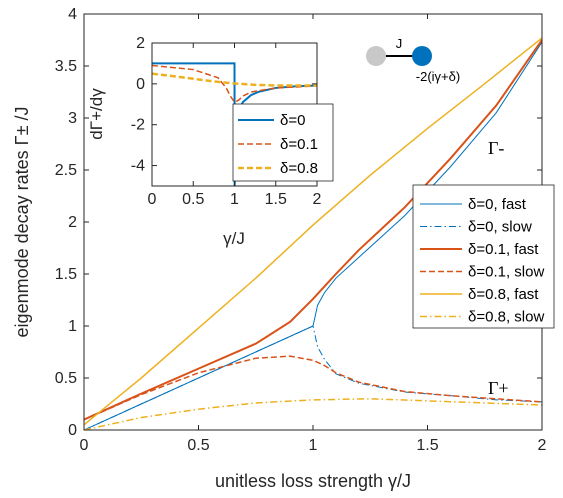  Describe the element at coordinates (506, 317) in the screenshot. I see `legend-label-delta-0-8-slow: δ=0.8, slow` at that location.